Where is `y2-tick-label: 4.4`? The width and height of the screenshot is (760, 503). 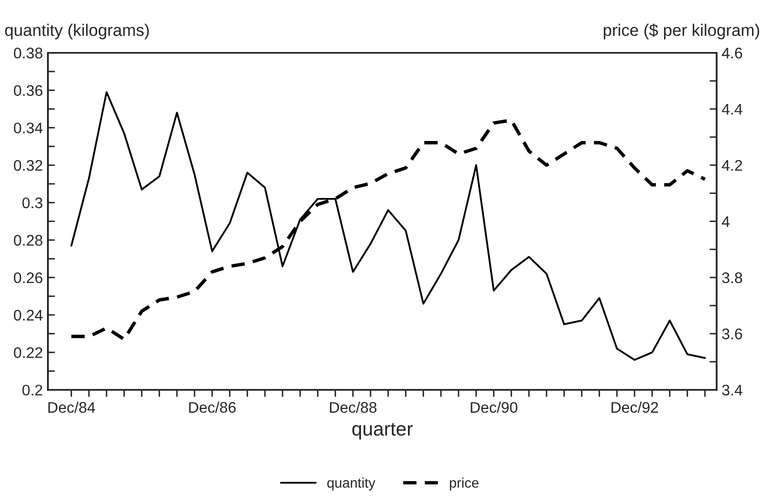 y2-tick-label: 4.4 is located at coordinates (732, 109).